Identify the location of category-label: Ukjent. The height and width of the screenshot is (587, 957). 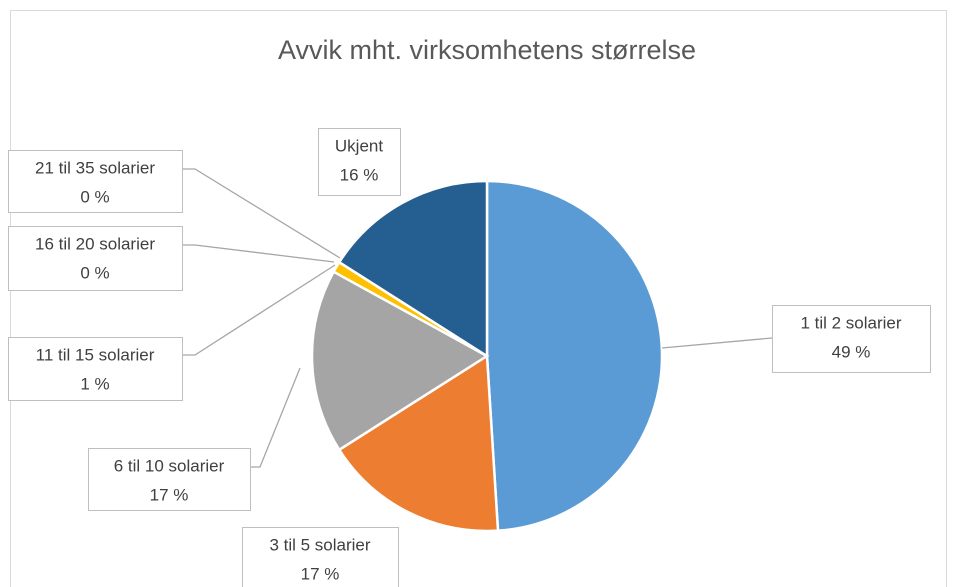
(359, 145).